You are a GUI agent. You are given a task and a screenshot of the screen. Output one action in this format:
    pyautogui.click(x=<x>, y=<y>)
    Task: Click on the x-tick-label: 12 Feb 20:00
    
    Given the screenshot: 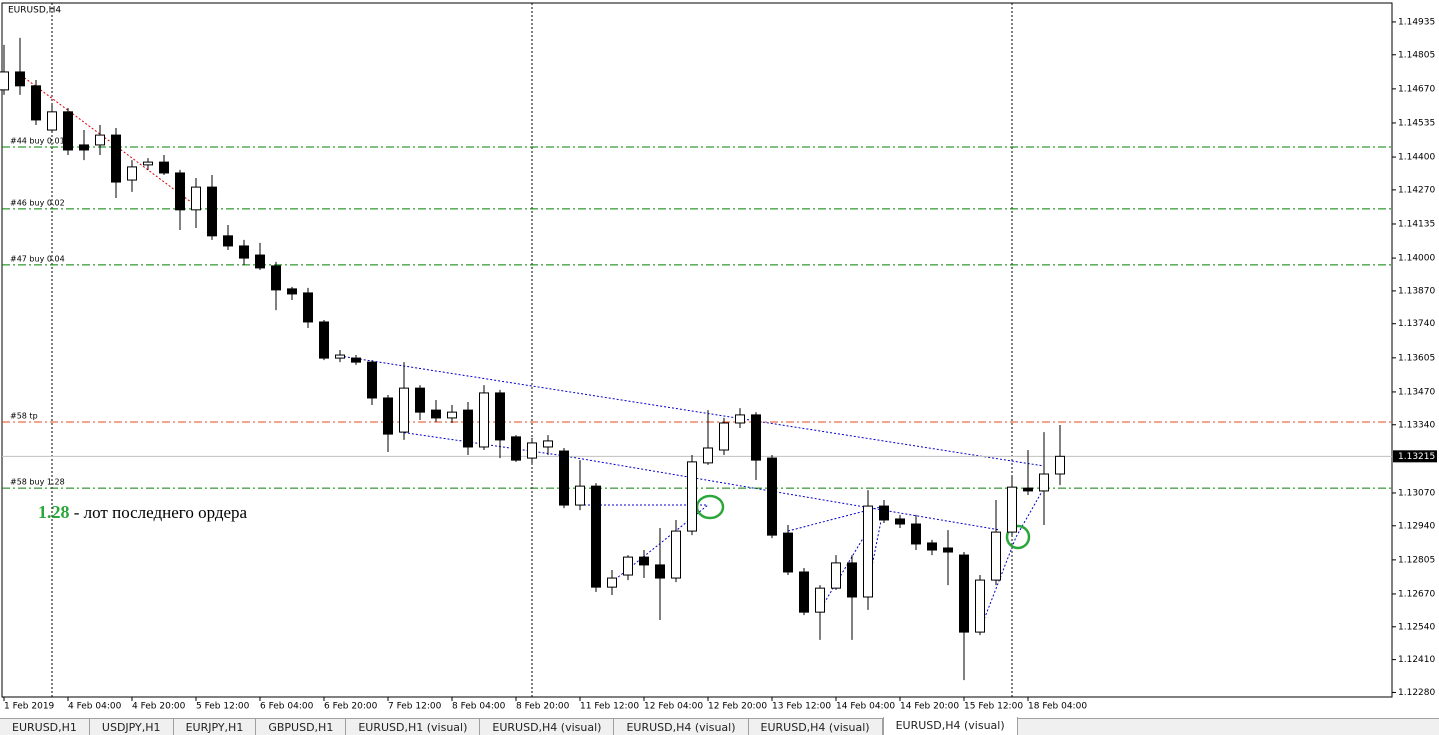 What is the action you would take?
    pyautogui.click(x=737, y=707)
    